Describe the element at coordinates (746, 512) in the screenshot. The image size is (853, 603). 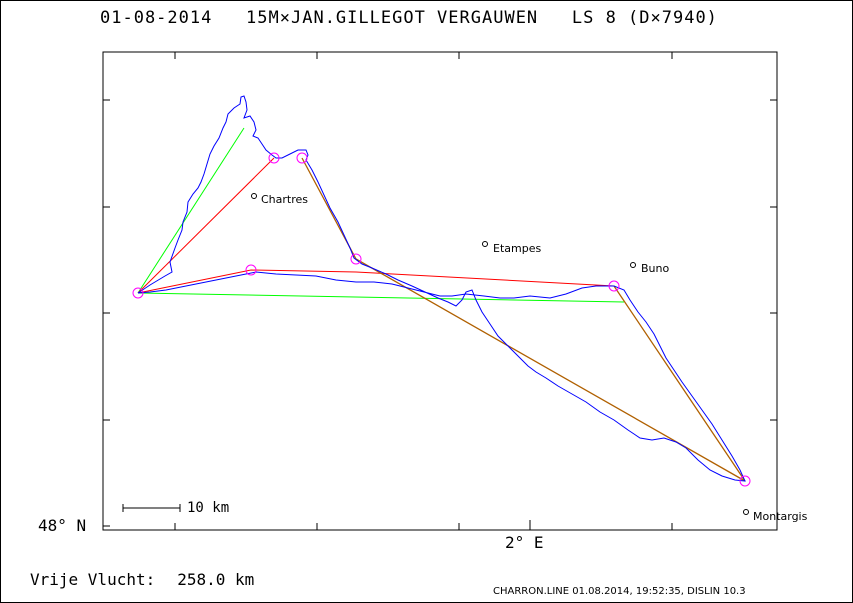
I see `place-marker-montargis` at that location.